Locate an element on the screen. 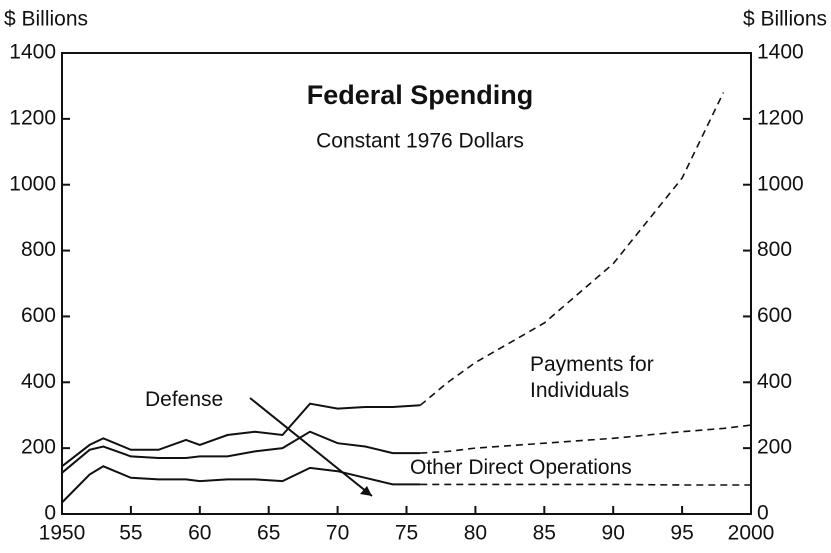 The height and width of the screenshot is (553, 831). series-label: Other Direct Operations is located at coordinates (521, 467).